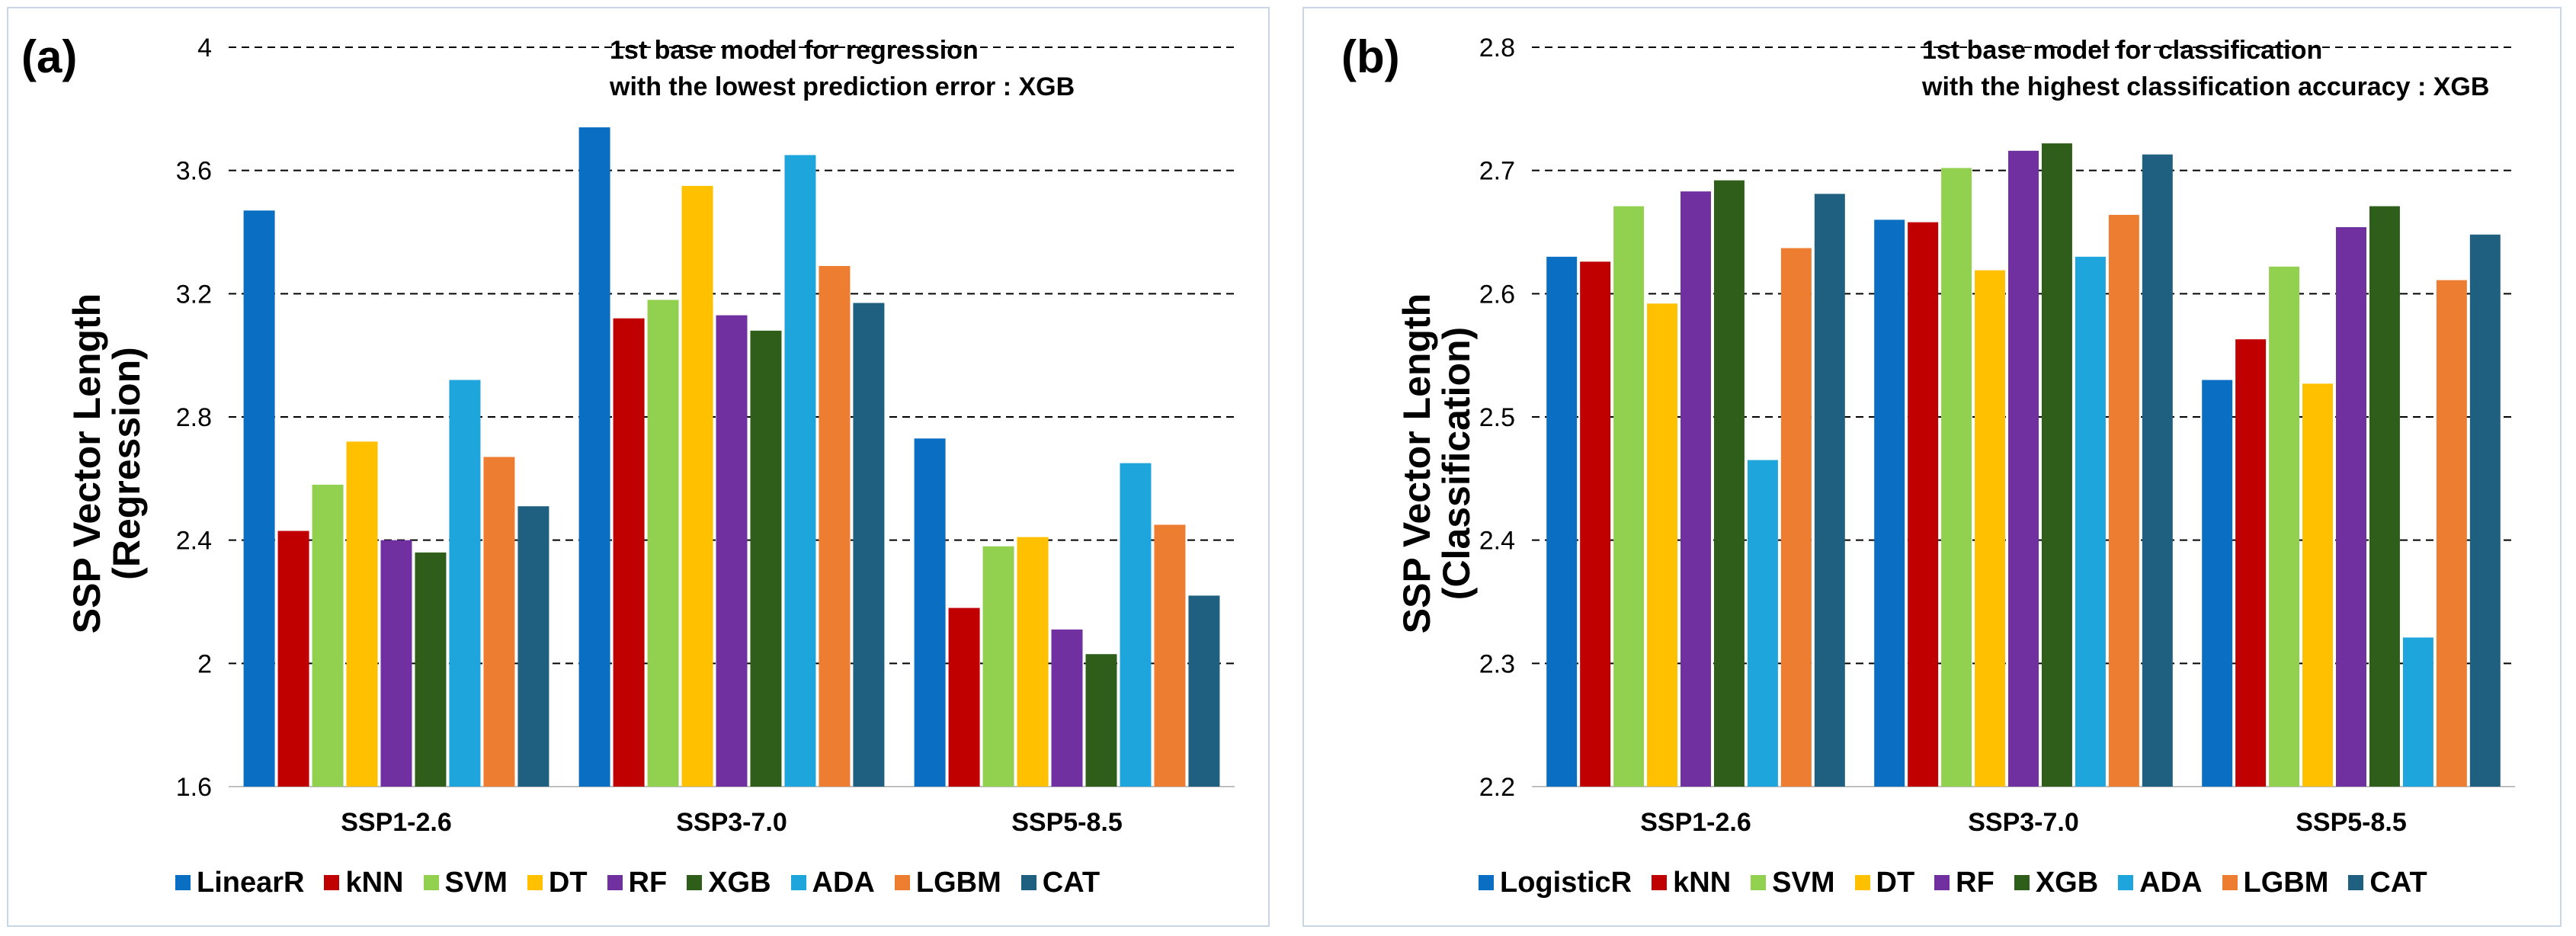  Describe the element at coordinates (2171, 882) in the screenshot. I see `legend-label: ADA` at that location.